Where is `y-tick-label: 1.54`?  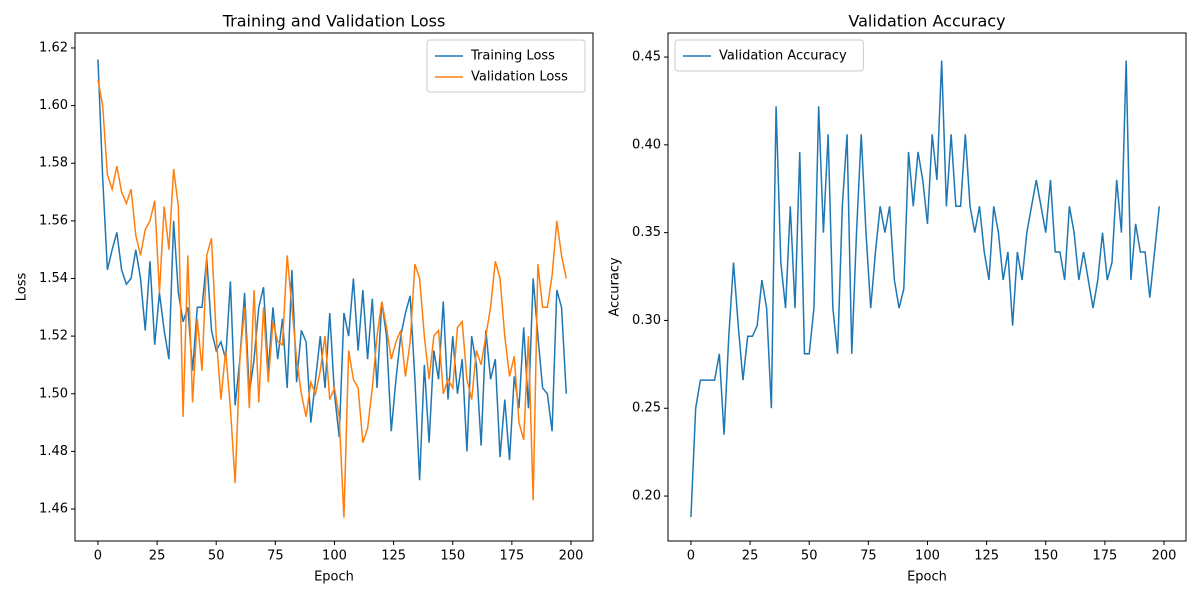 y-tick-label: 1.54 is located at coordinates (53, 278).